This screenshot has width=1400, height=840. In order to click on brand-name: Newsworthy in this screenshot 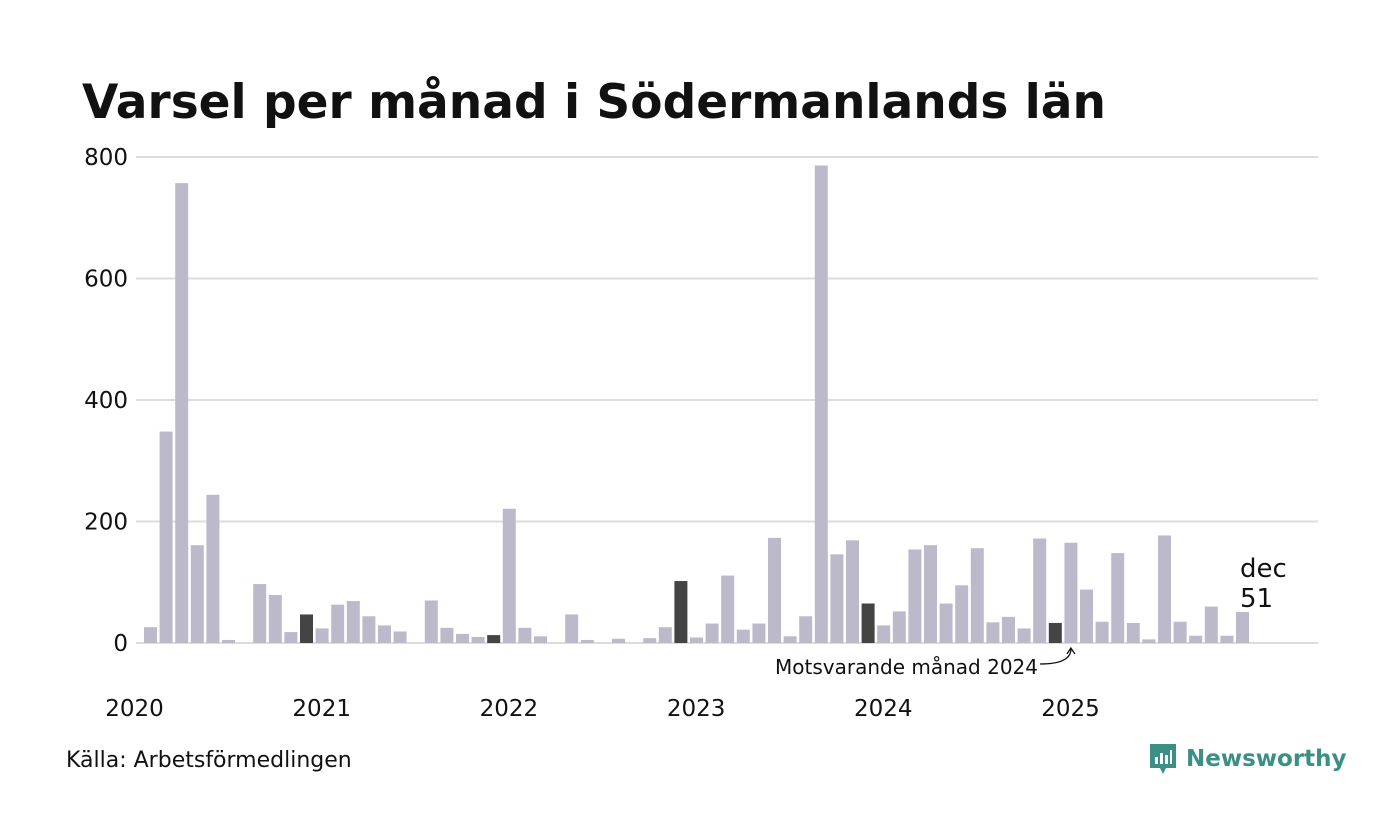, I will do `click(1266, 759)`.